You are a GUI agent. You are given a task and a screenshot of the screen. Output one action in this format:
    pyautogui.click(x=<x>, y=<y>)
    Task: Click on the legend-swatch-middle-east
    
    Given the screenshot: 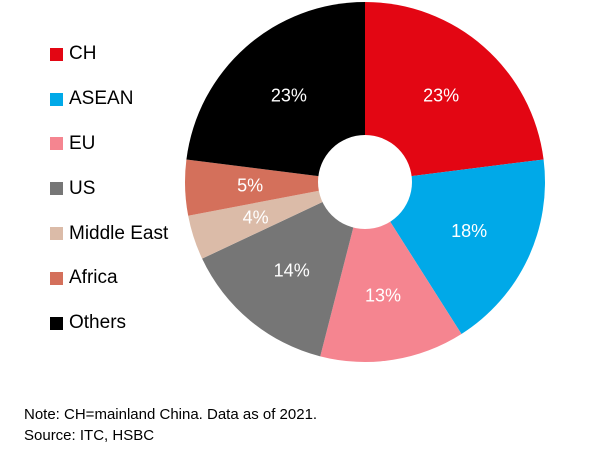 What is the action you would take?
    pyautogui.click(x=56, y=234)
    